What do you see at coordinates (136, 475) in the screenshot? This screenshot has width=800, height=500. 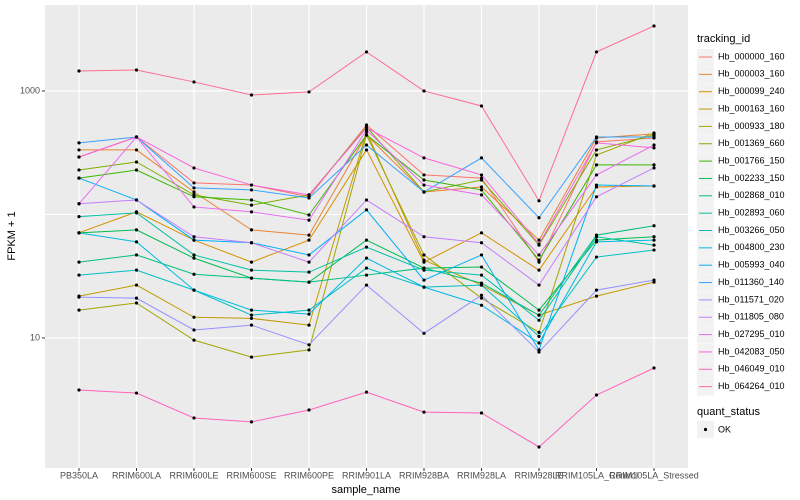 I see `x-tick-label: RRIM600LA` at bounding box center [136, 475].